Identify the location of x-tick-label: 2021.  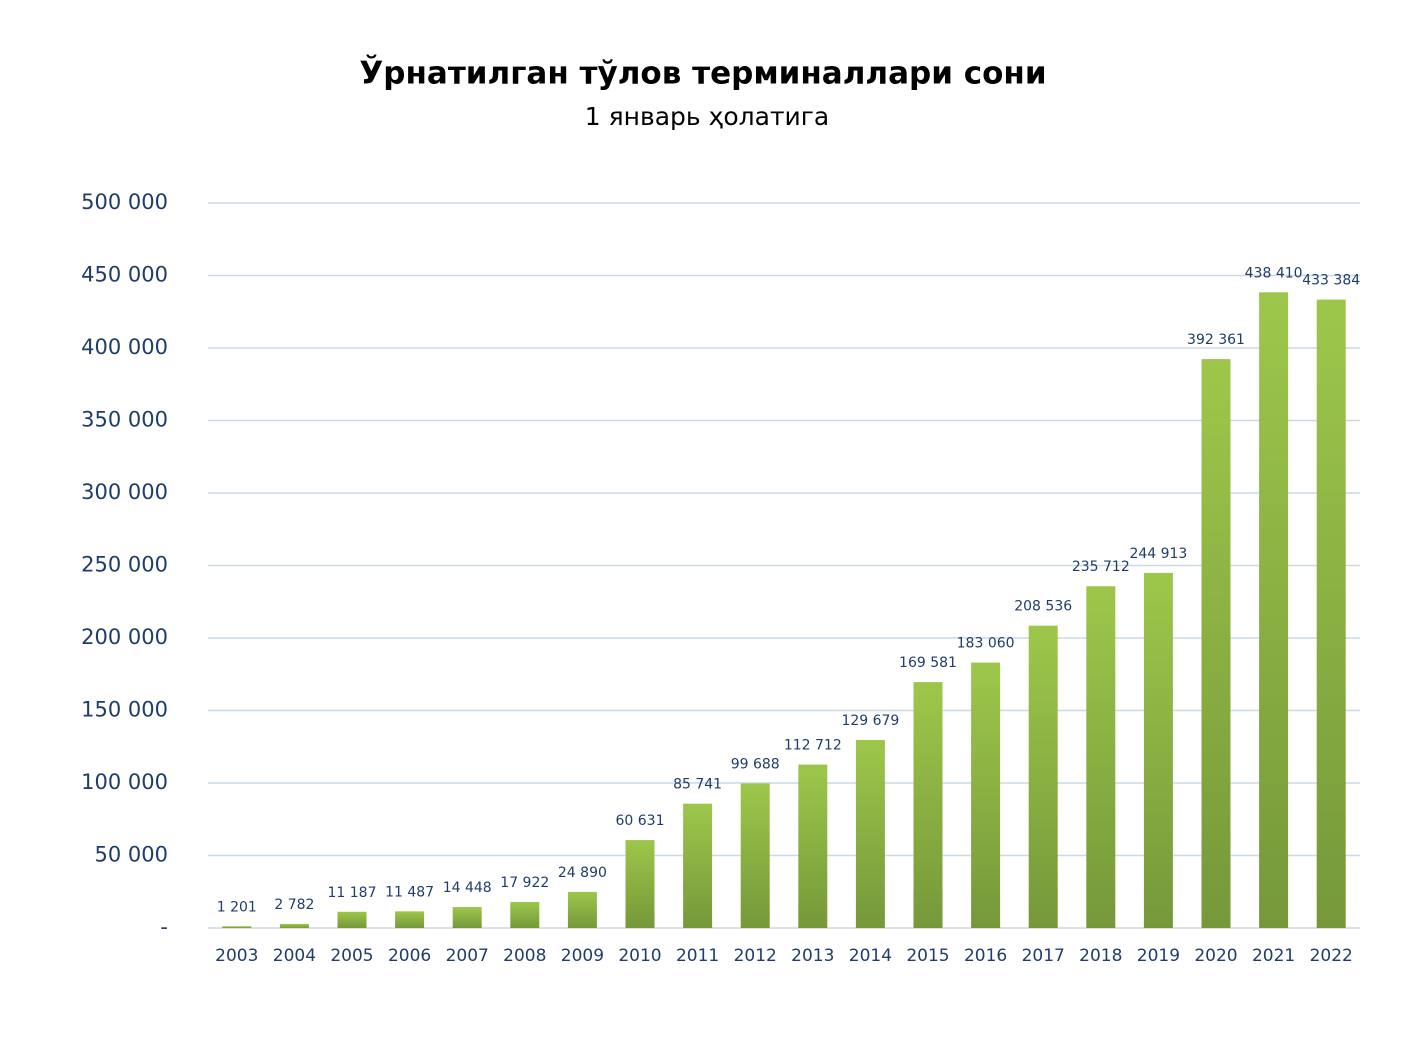
(1273, 956).